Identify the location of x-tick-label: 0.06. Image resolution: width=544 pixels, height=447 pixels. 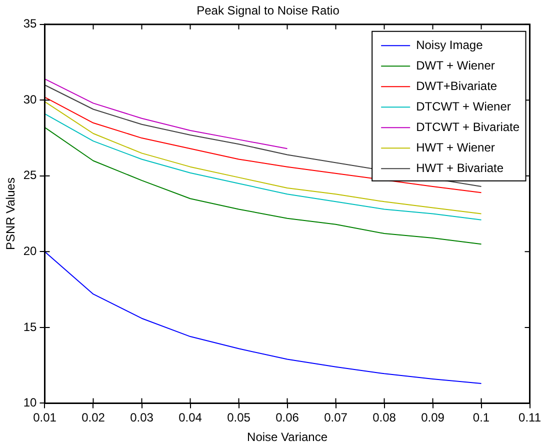
(288, 417).